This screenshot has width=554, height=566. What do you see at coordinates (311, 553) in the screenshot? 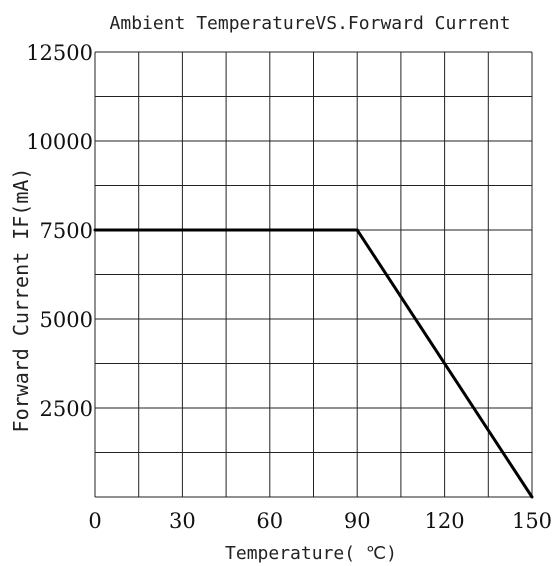
I see `x-axis-label: Temperature( ℃)` at bounding box center [311, 553].